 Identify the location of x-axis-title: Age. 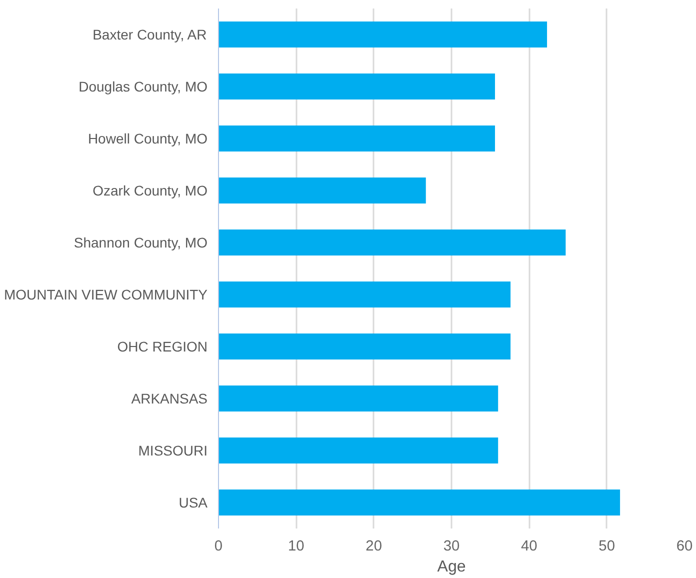
(451, 567).